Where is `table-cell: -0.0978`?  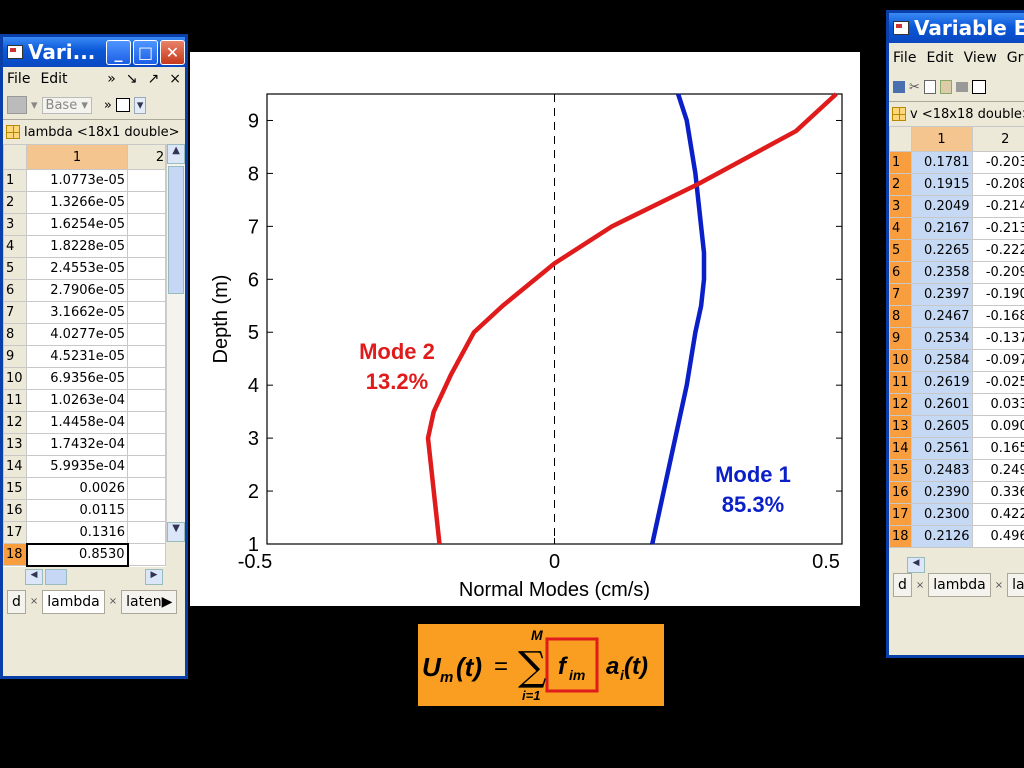
table-cell: -0.0978 is located at coordinates (997, 360).